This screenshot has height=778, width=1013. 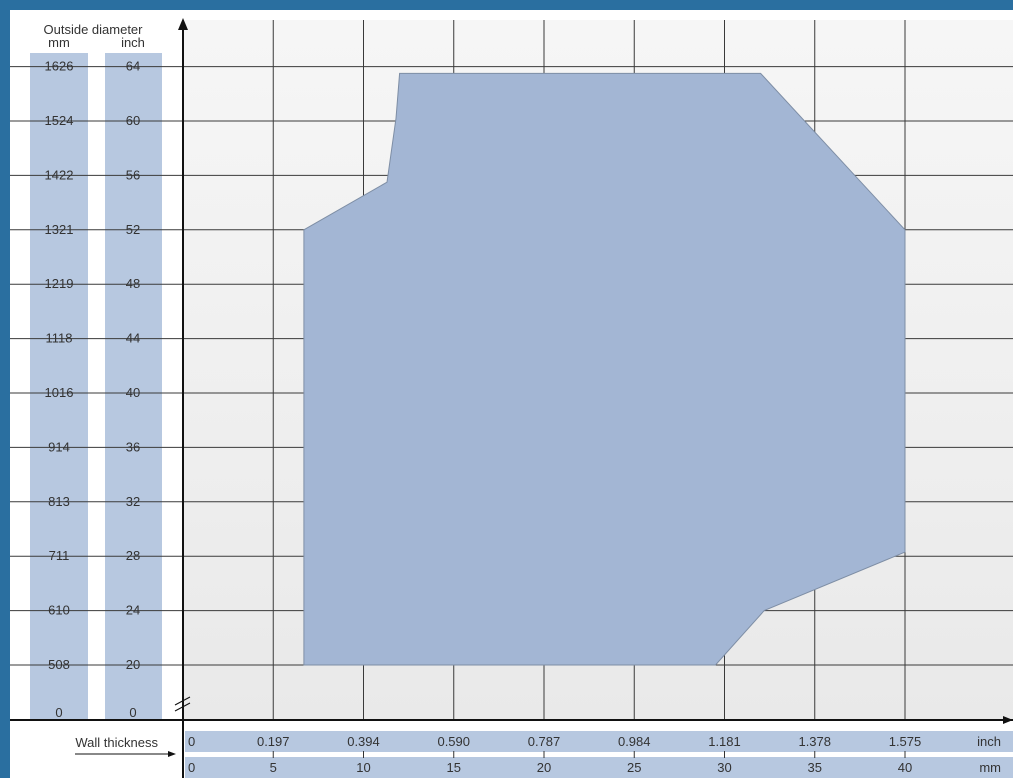 I want to click on x-tick-label-mm: 40, so click(x=905, y=767).